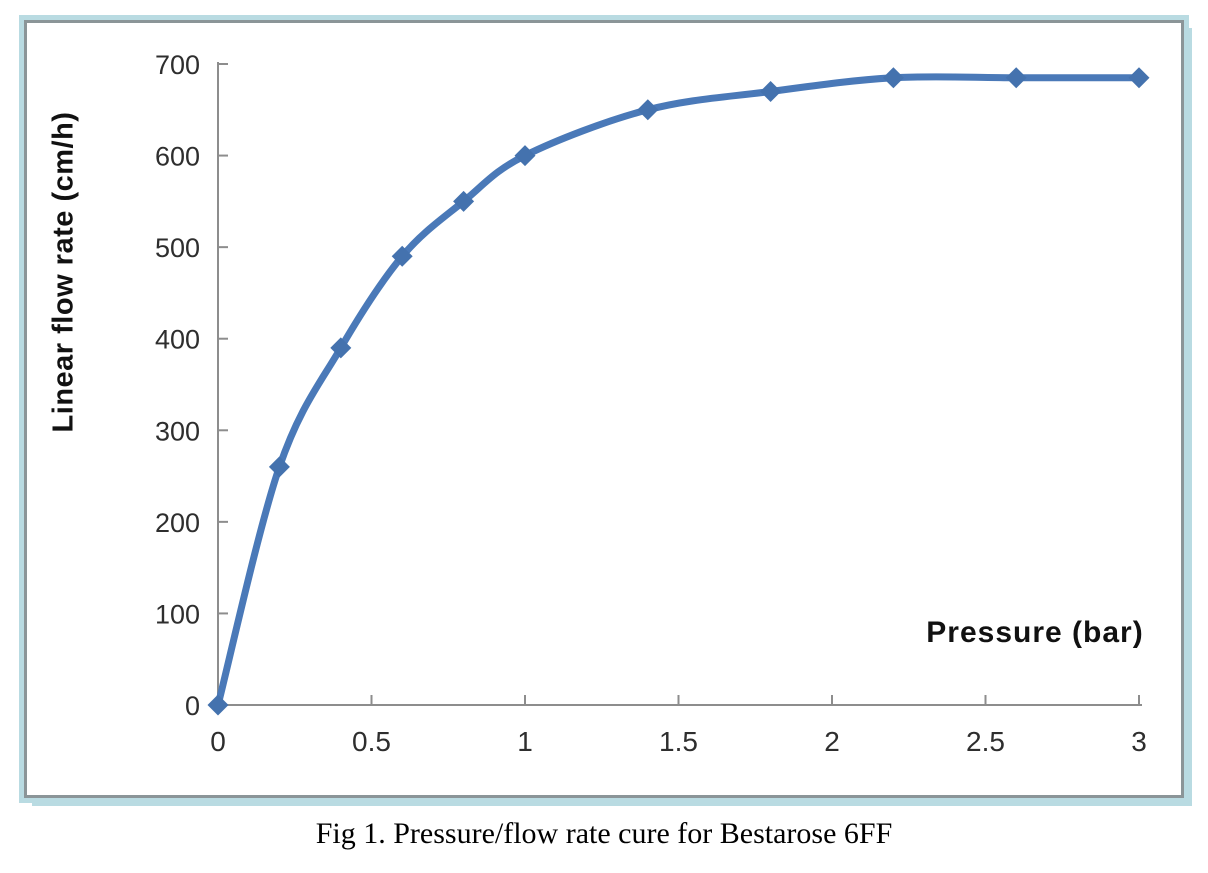  Describe the element at coordinates (218, 741) in the screenshot. I see `x-tick-label: 0` at that location.